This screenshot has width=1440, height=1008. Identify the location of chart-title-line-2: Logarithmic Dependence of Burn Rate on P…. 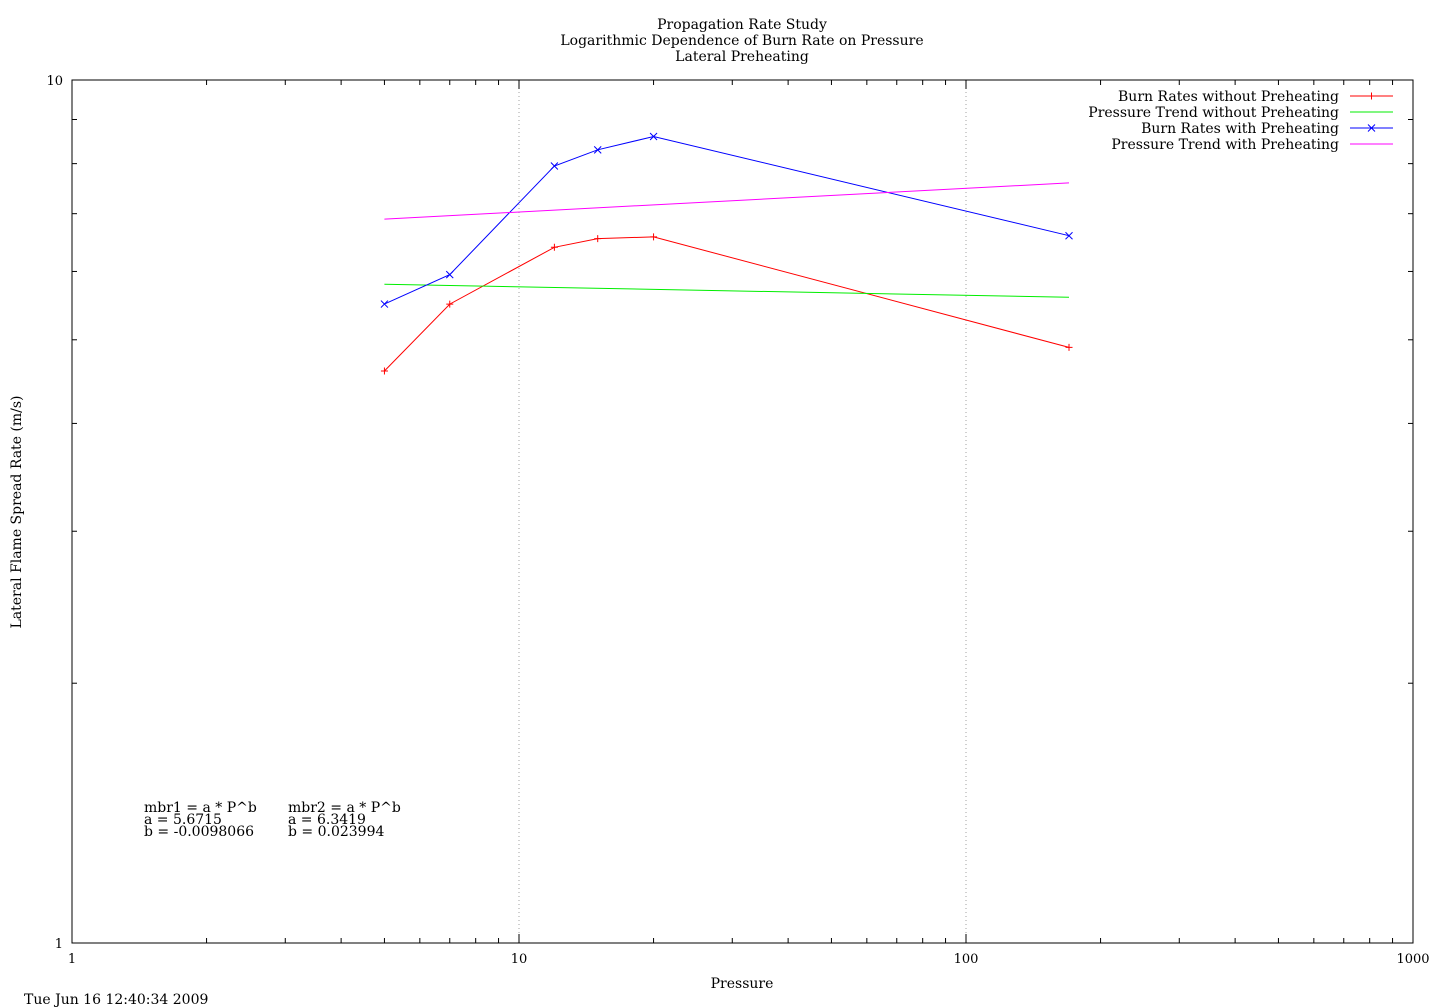
(741, 41).